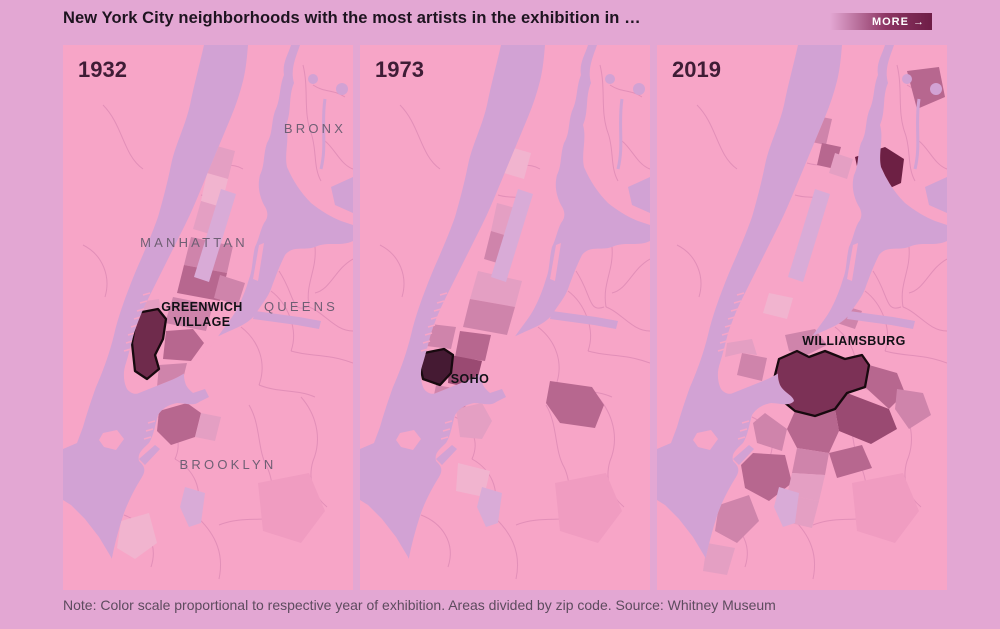 This screenshot has width=1000, height=629. I want to click on borough-label: BRONX, so click(315, 128).